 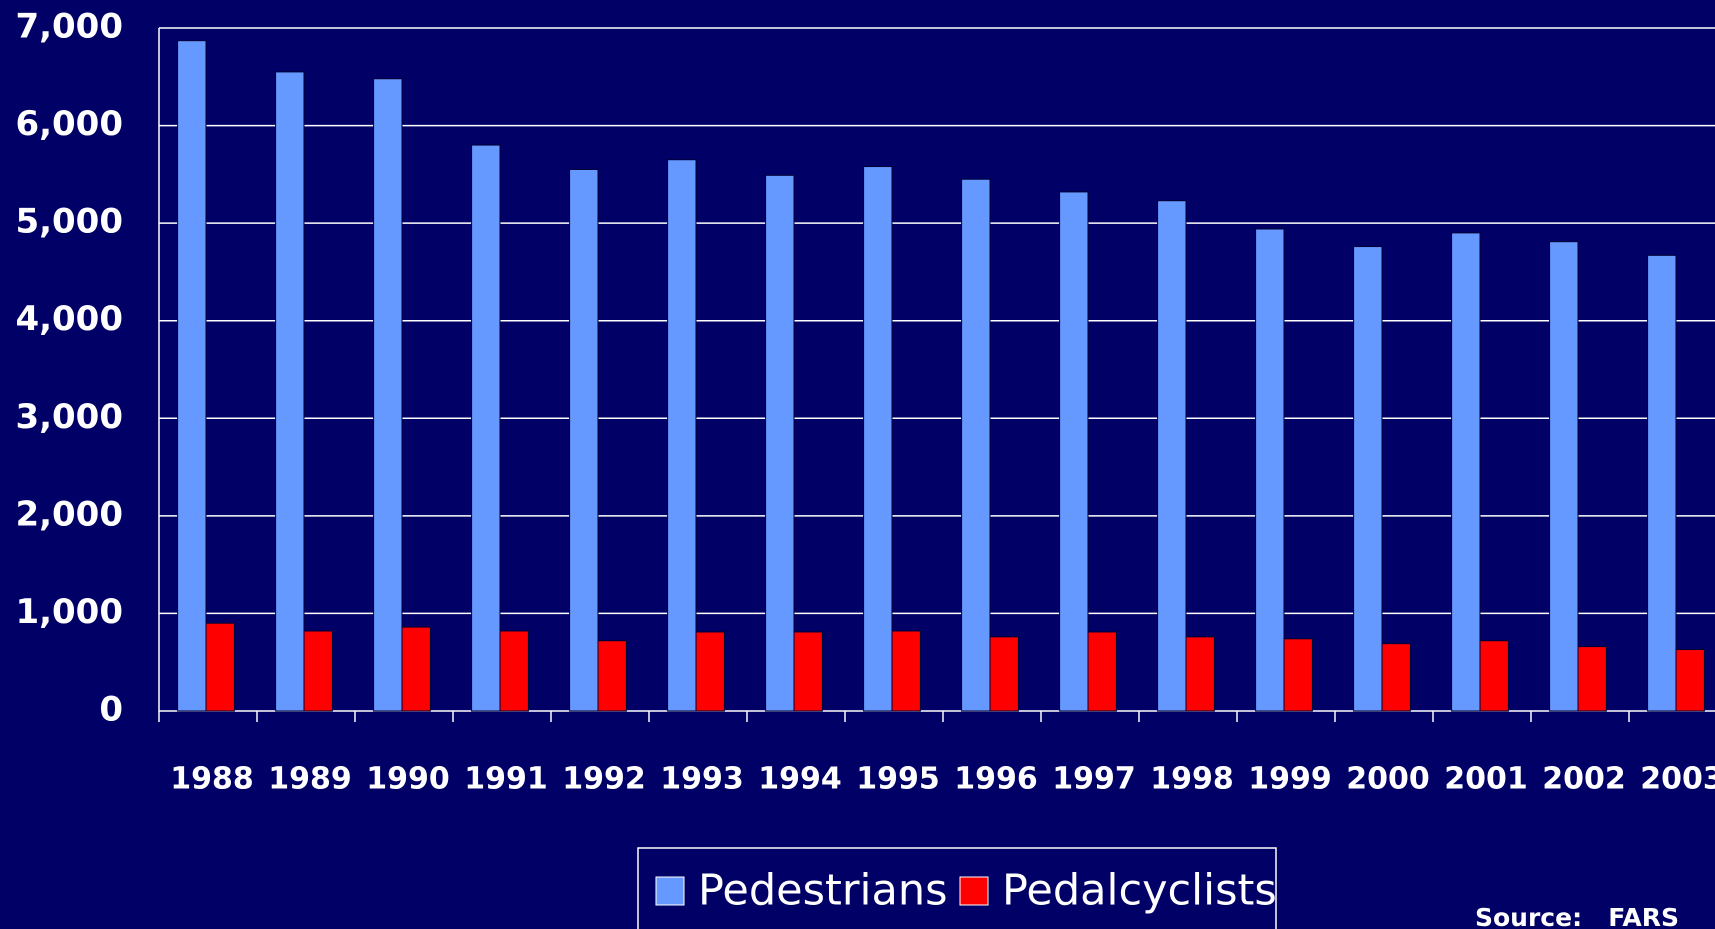 What do you see at coordinates (800, 779) in the screenshot?
I see `x-tick-label: 1994` at bounding box center [800, 779].